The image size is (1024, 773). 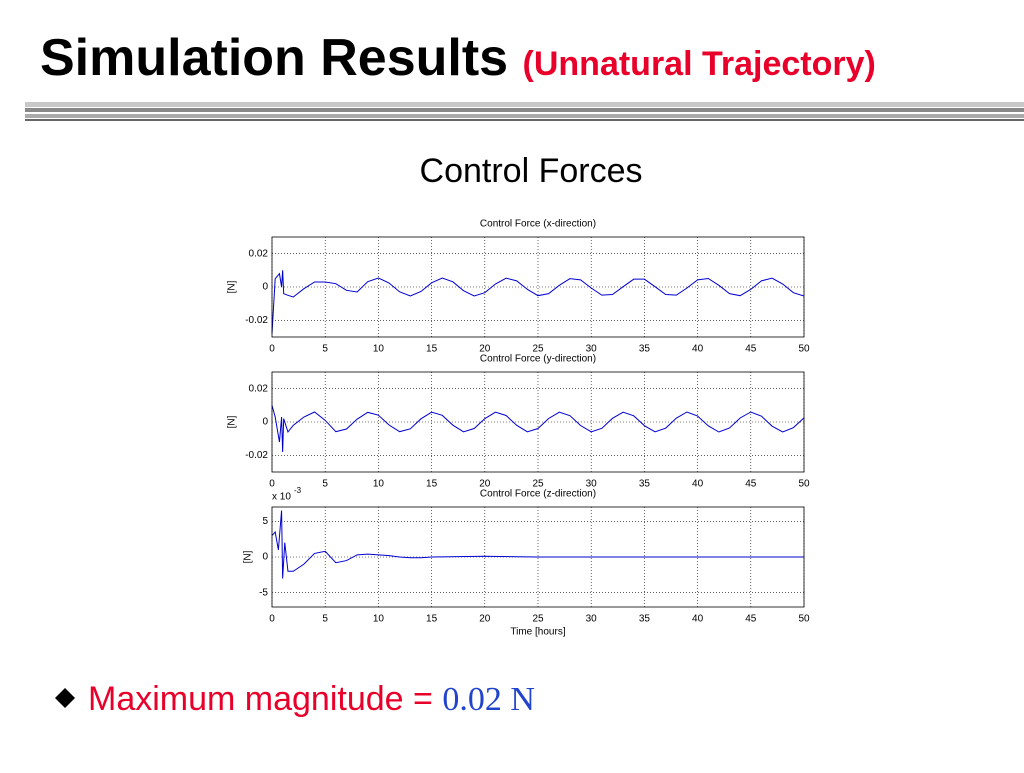 What do you see at coordinates (298, 490) in the screenshot?
I see `axis-multiplier-exponent: -3` at bounding box center [298, 490].